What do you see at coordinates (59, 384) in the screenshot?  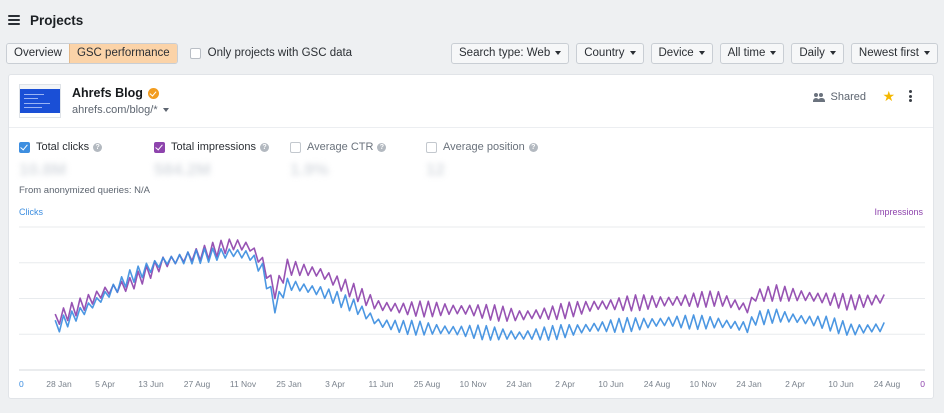 I see `x-tick-label: 28 Jan` at bounding box center [59, 384].